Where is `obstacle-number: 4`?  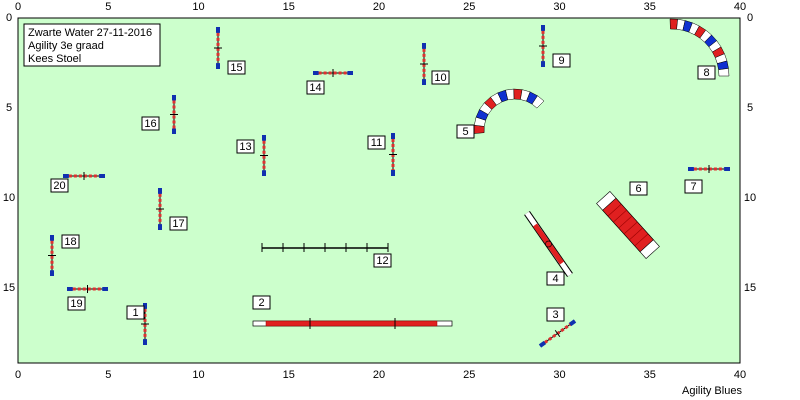
obstacle-number: 4 is located at coordinates (555, 279).